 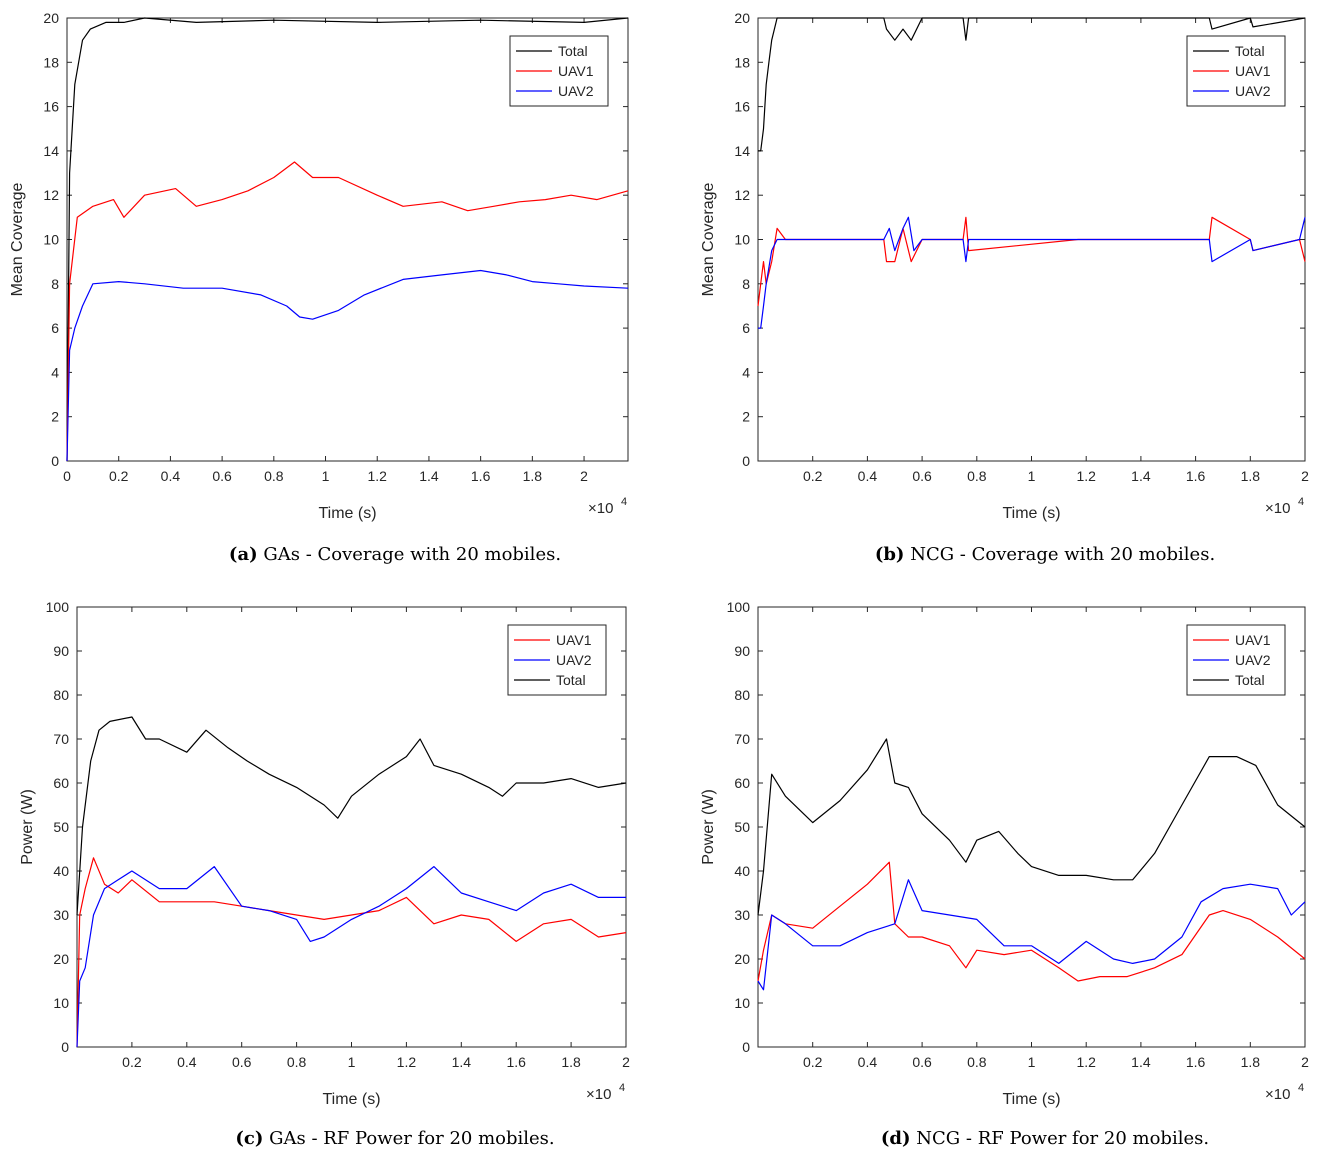 What do you see at coordinates (746, 372) in the screenshot?
I see `y-tick-label: 4` at bounding box center [746, 372].